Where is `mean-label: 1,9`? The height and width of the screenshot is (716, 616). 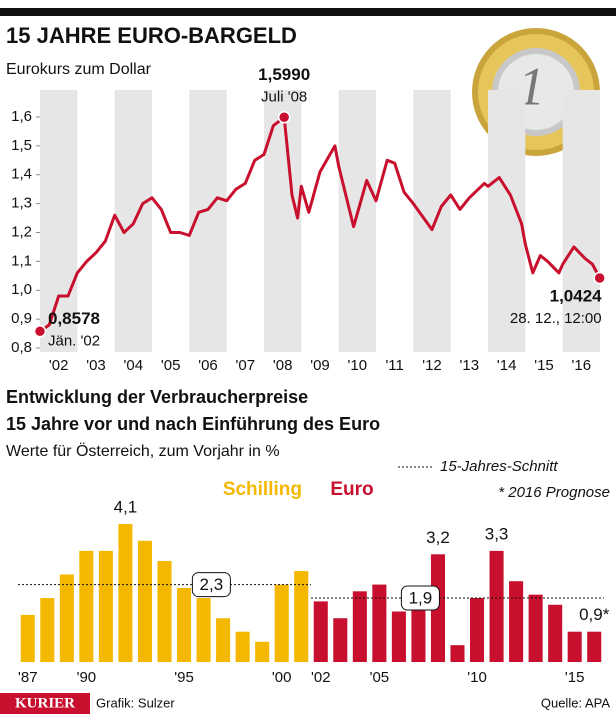 mean-label: 1,9 is located at coordinates (421, 598).